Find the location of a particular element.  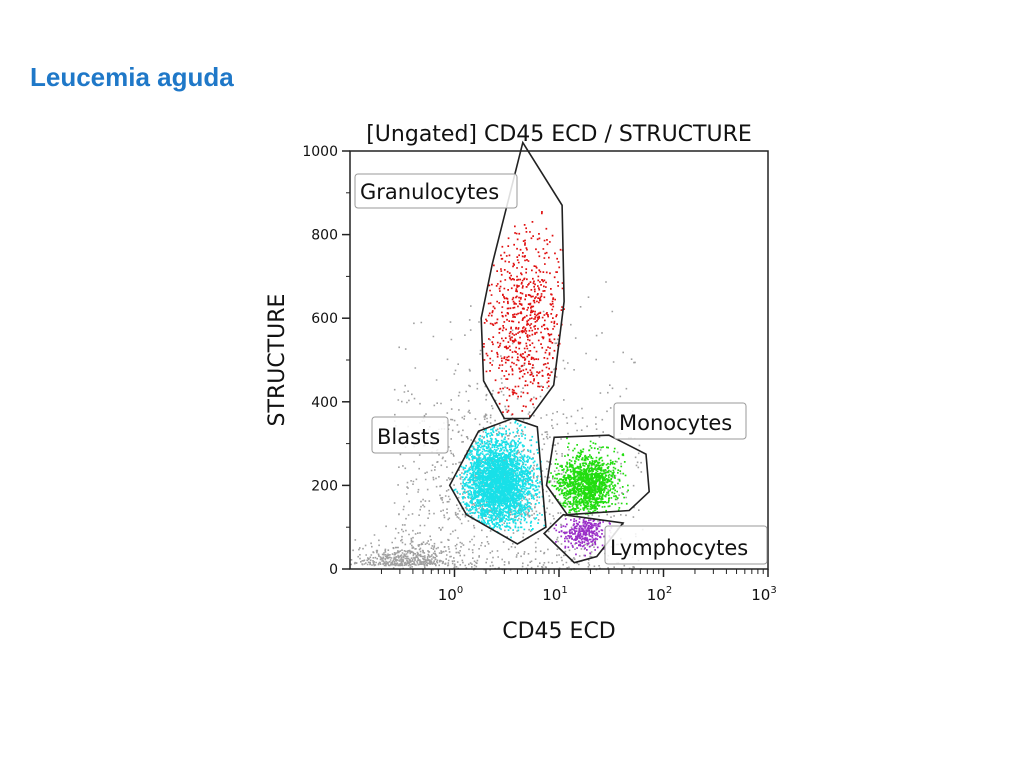

x-tick-label: 10³ is located at coordinates (763, 594).